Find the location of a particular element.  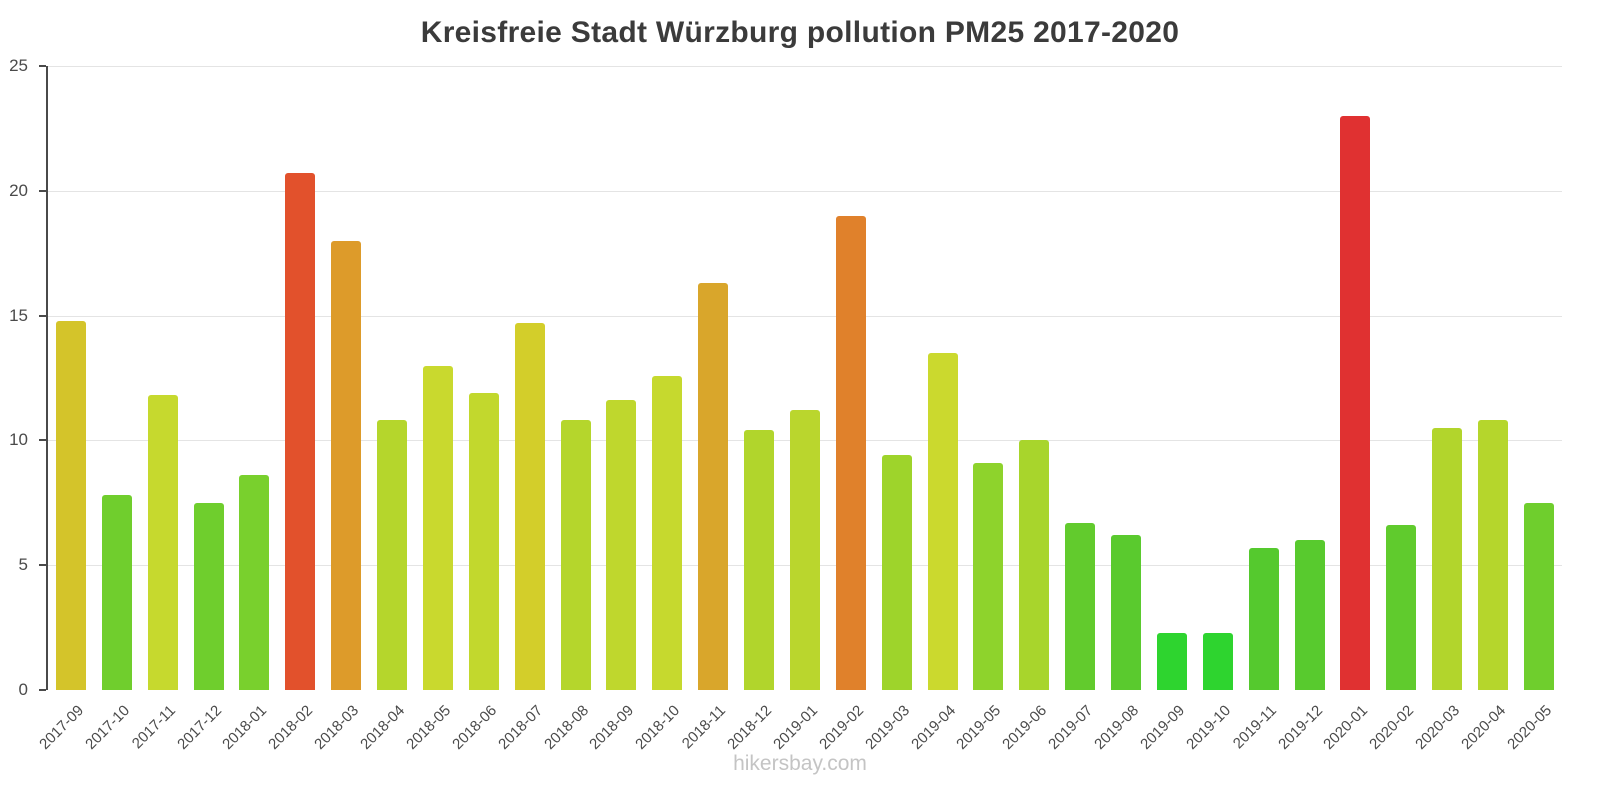

x-tick-label: 2019-09 is located at coordinates (1163, 727).